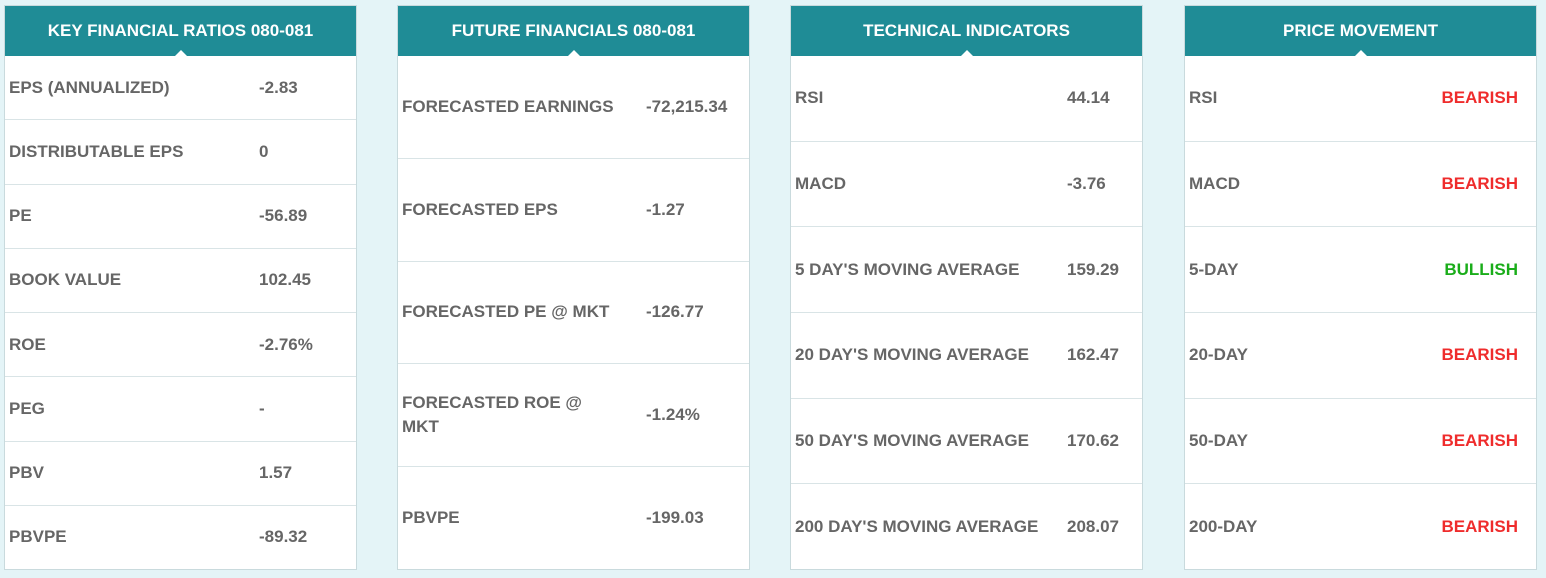  I want to click on row-label: ROE, so click(27, 344).